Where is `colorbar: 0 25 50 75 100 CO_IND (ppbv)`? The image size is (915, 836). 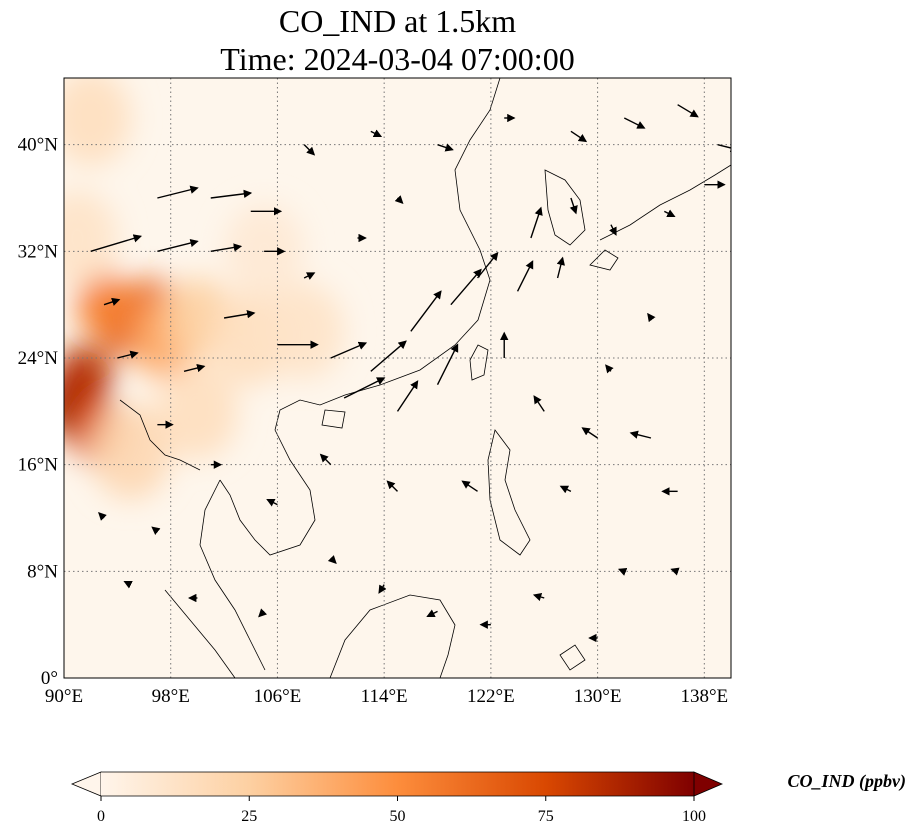 colorbar: 0 25 50 75 100 CO_IND (ppbv) is located at coordinates (488, 798).